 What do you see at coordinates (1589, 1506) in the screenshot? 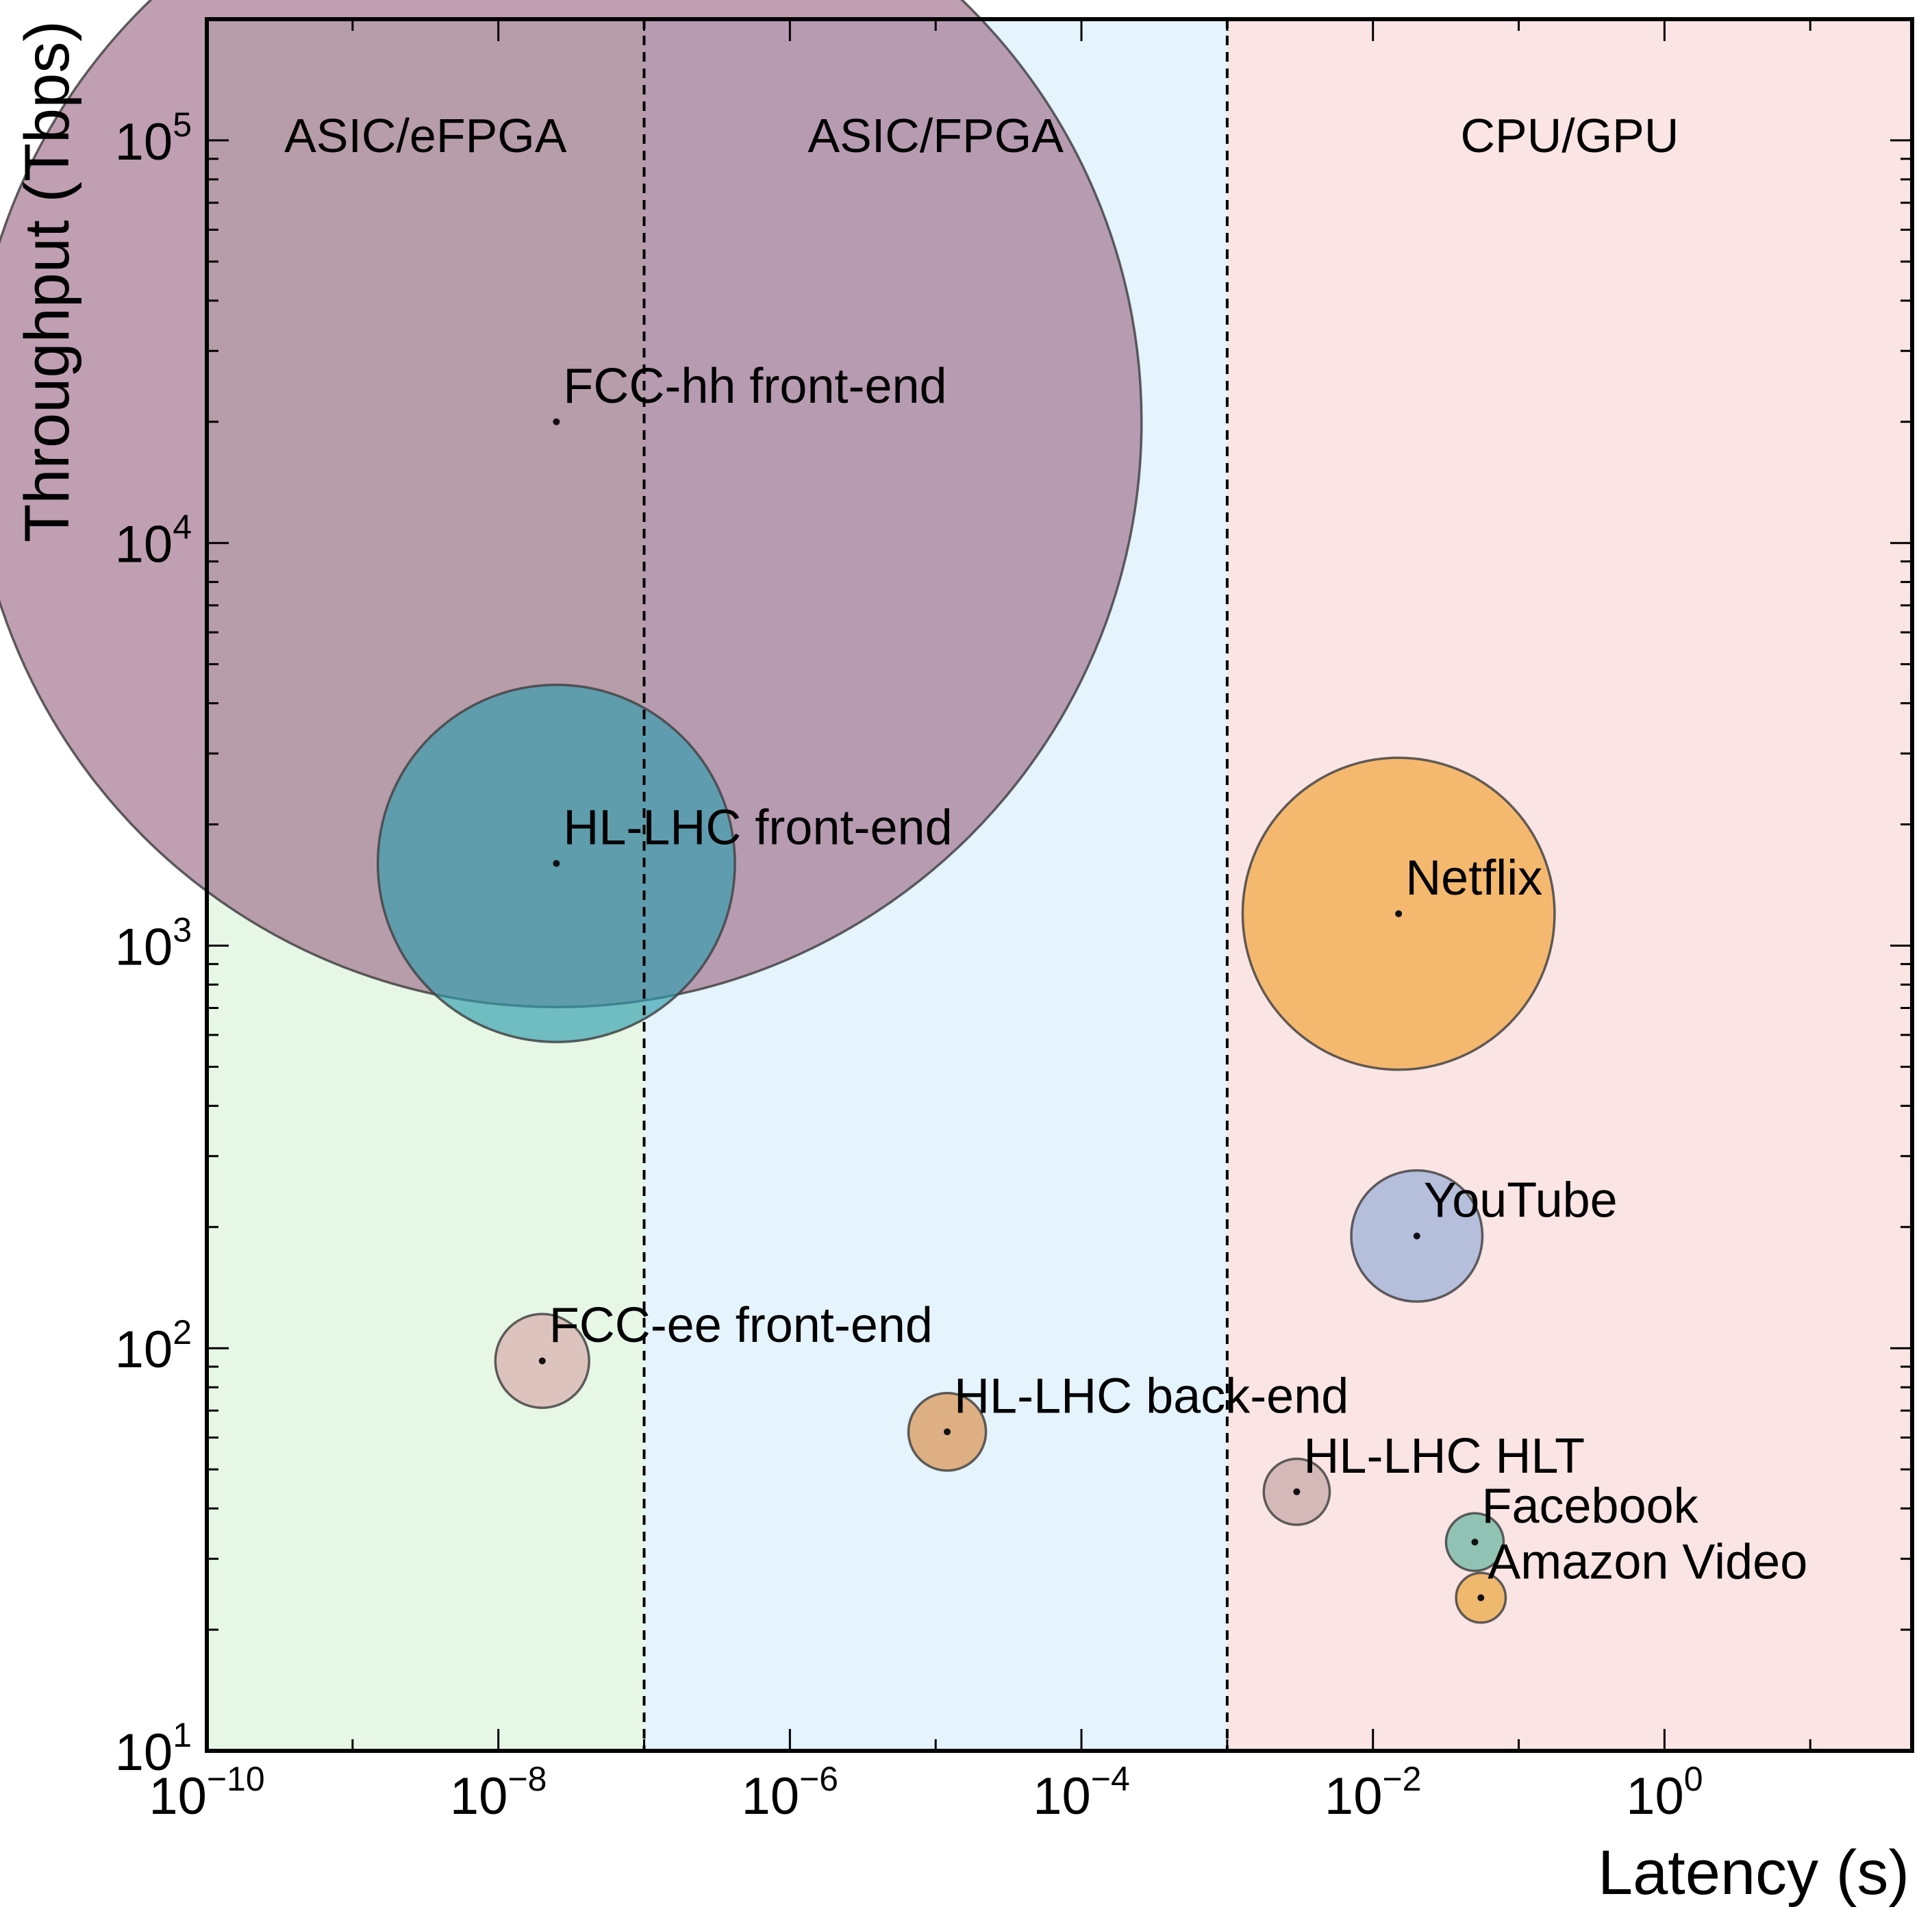
I see `point-label-facebook: Facebook` at bounding box center [1589, 1506].